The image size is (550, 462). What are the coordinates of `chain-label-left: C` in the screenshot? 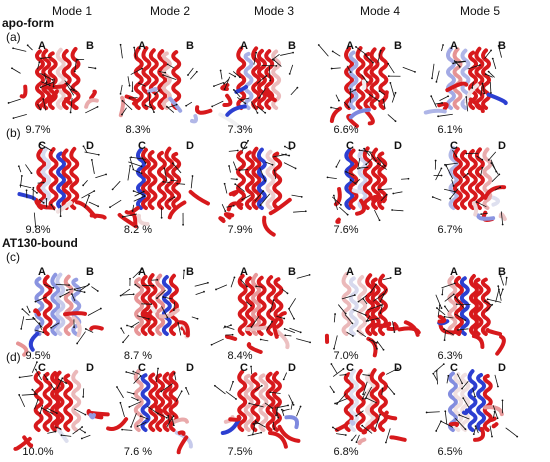 It's located at (42, 146).